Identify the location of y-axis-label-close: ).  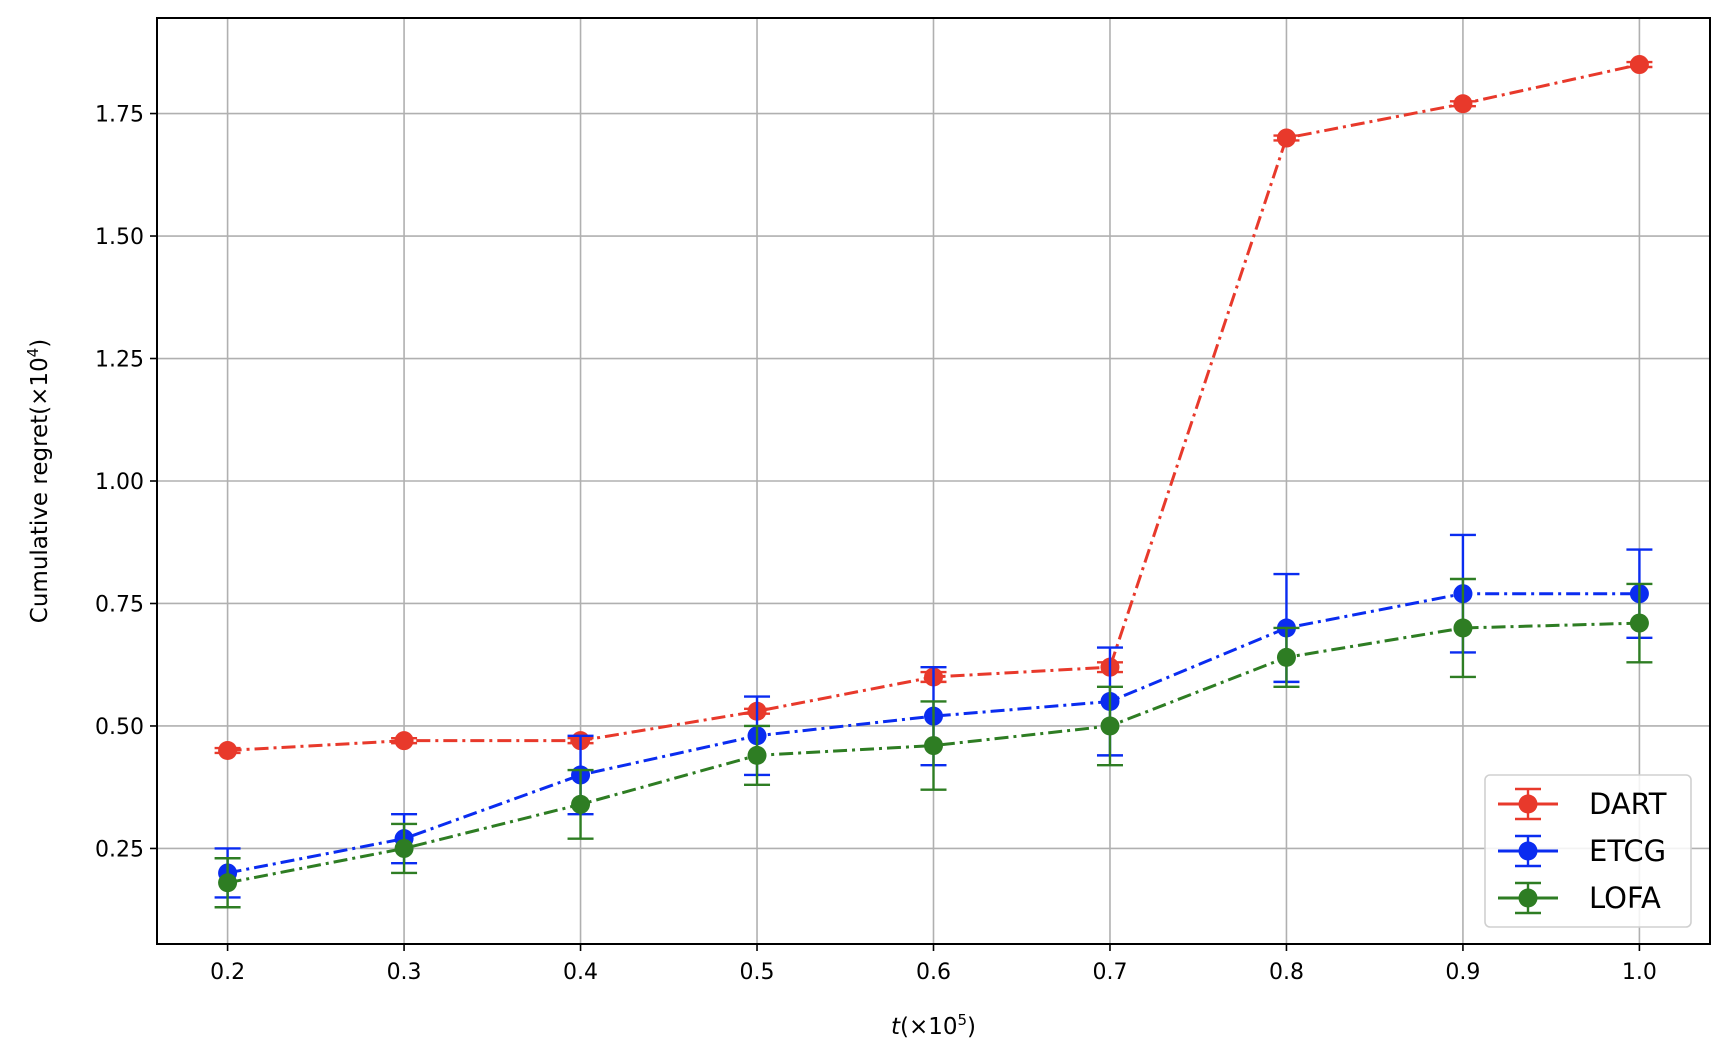
(40, 343).